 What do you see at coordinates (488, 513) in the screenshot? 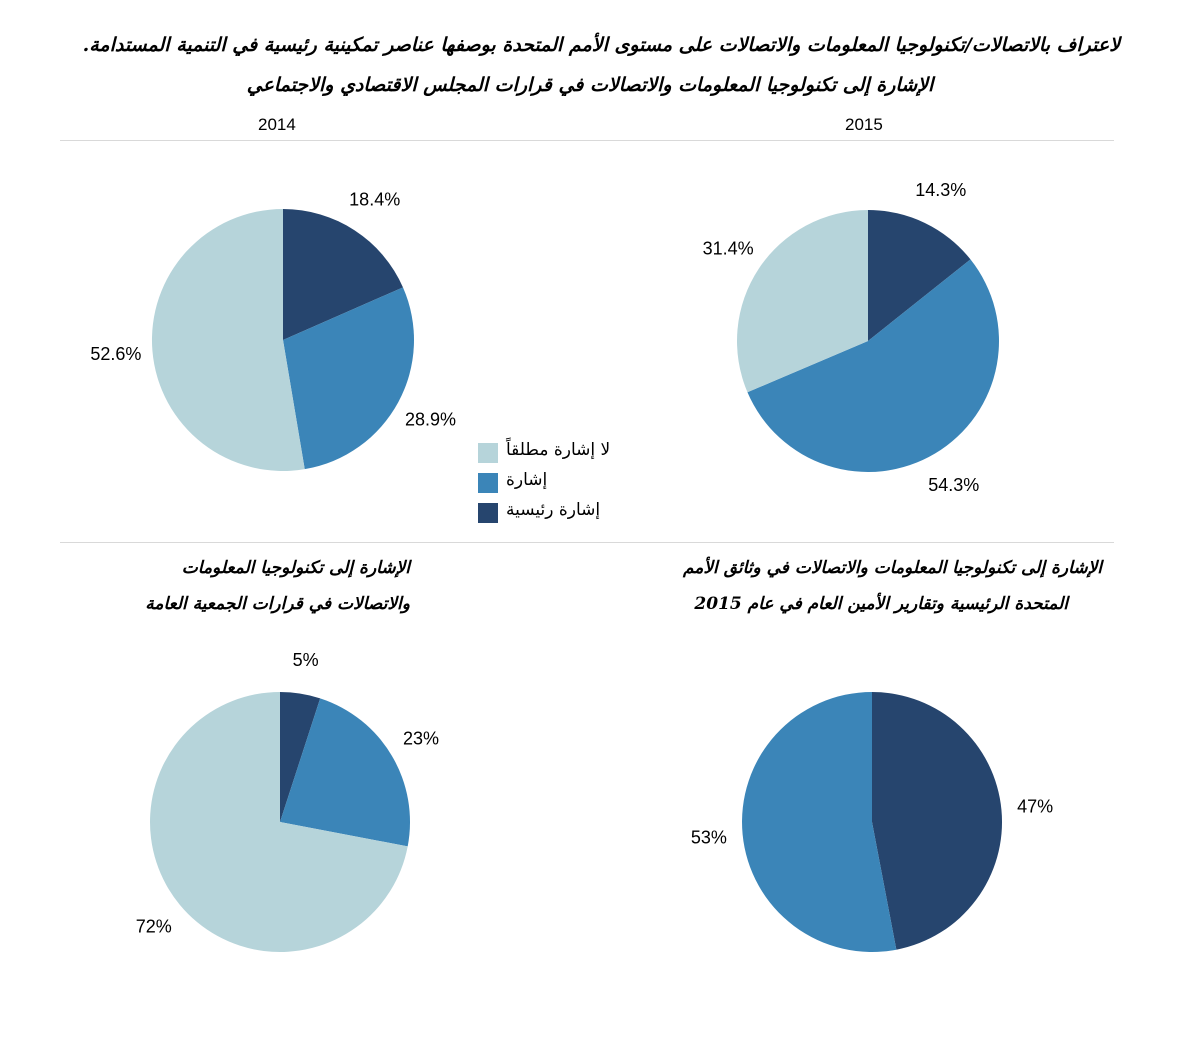
I see `legend-swatch-key` at bounding box center [488, 513].